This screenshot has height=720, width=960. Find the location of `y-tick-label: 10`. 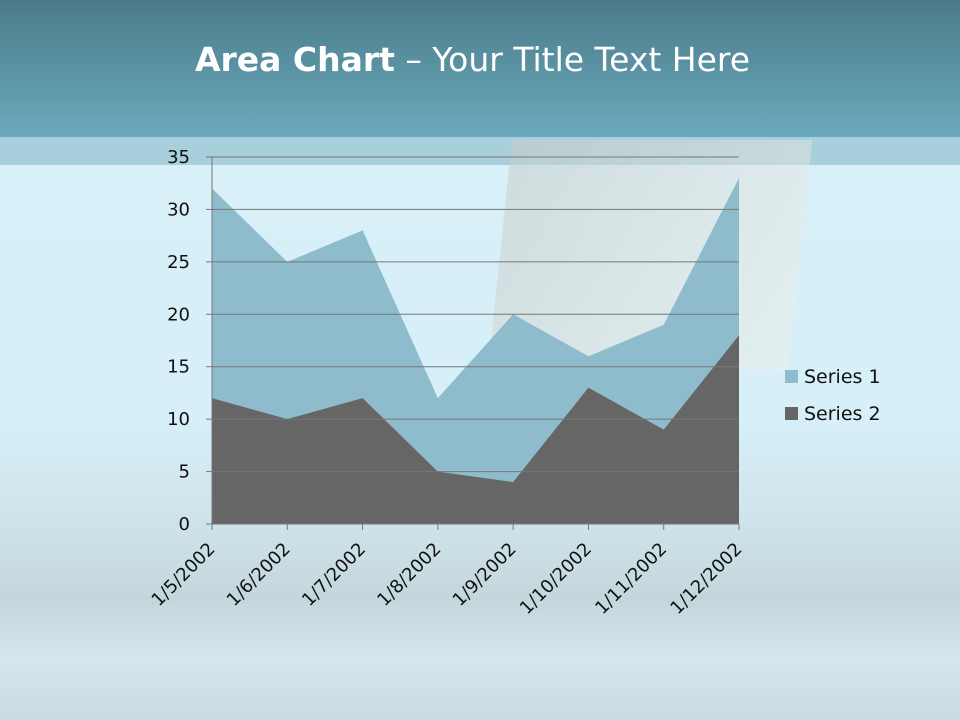

y-tick-label: 10 is located at coordinates (178, 419).